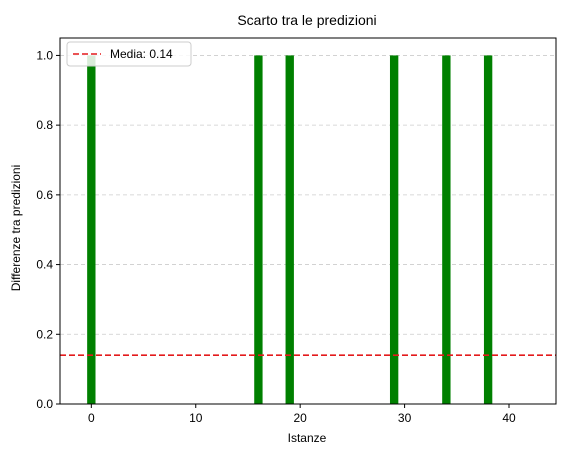 The image size is (572, 452). What do you see at coordinates (44, 265) in the screenshot?
I see `y-tick-label: 0.4` at bounding box center [44, 265].